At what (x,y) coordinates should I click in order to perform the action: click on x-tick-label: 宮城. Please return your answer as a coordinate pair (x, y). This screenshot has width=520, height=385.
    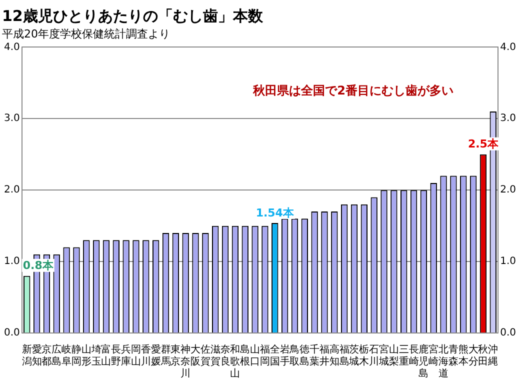
    Looking at the image, I should click on (384, 356).